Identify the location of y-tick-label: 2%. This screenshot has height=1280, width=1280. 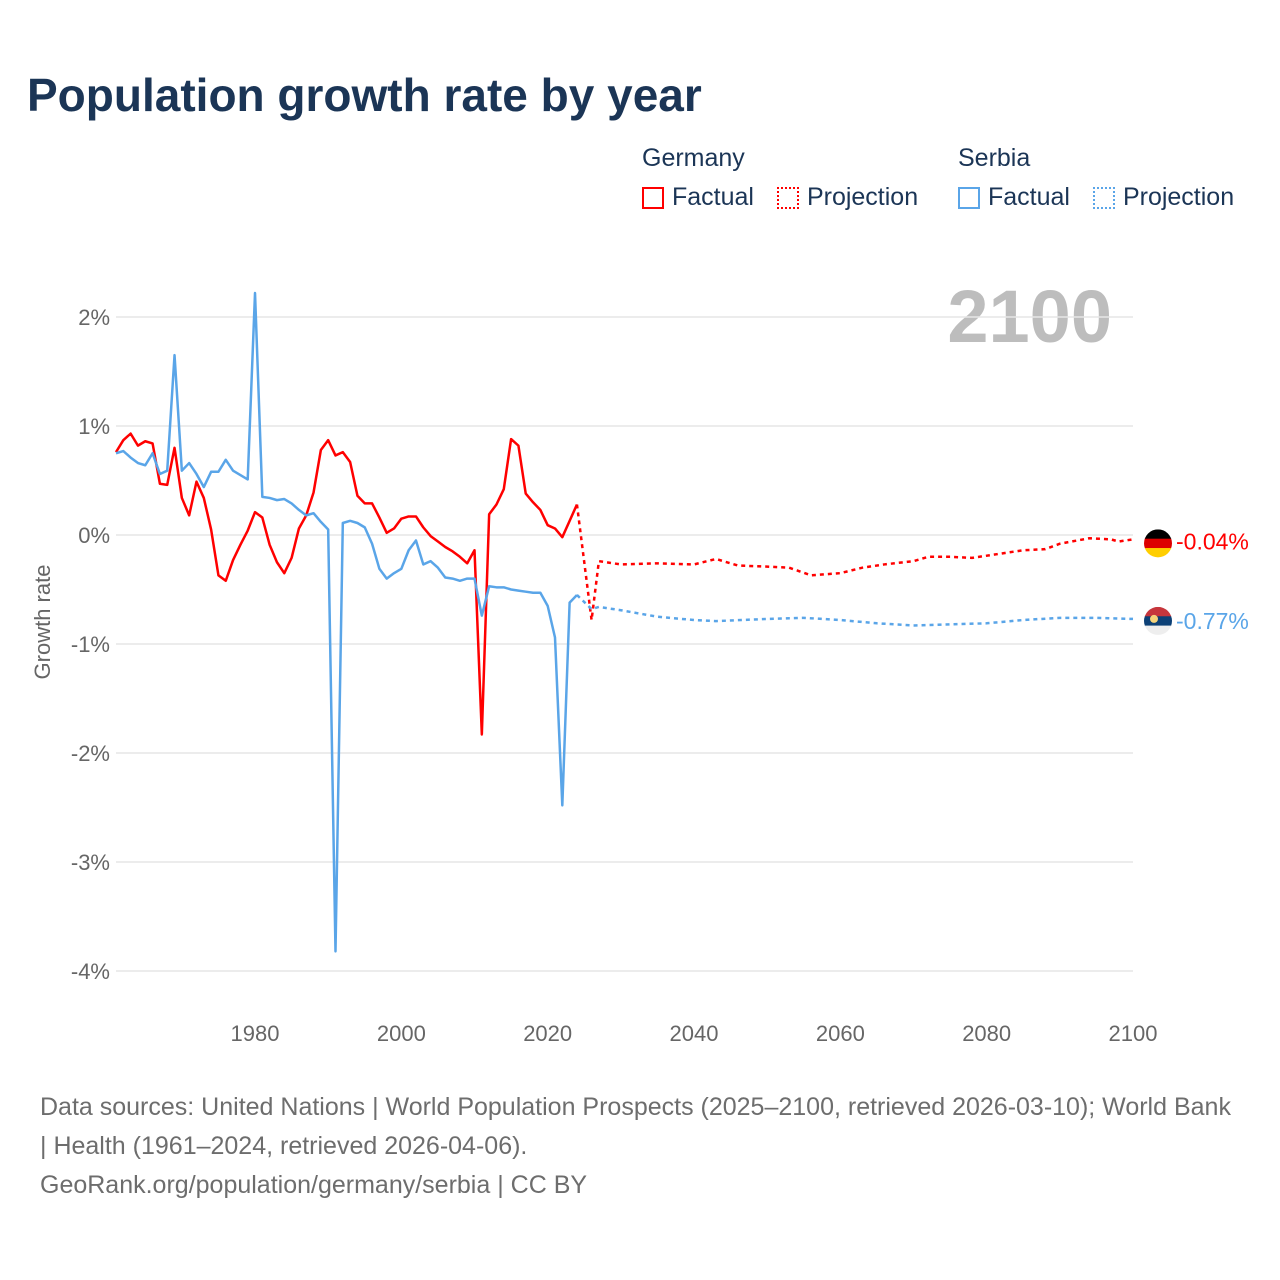
(94, 317).